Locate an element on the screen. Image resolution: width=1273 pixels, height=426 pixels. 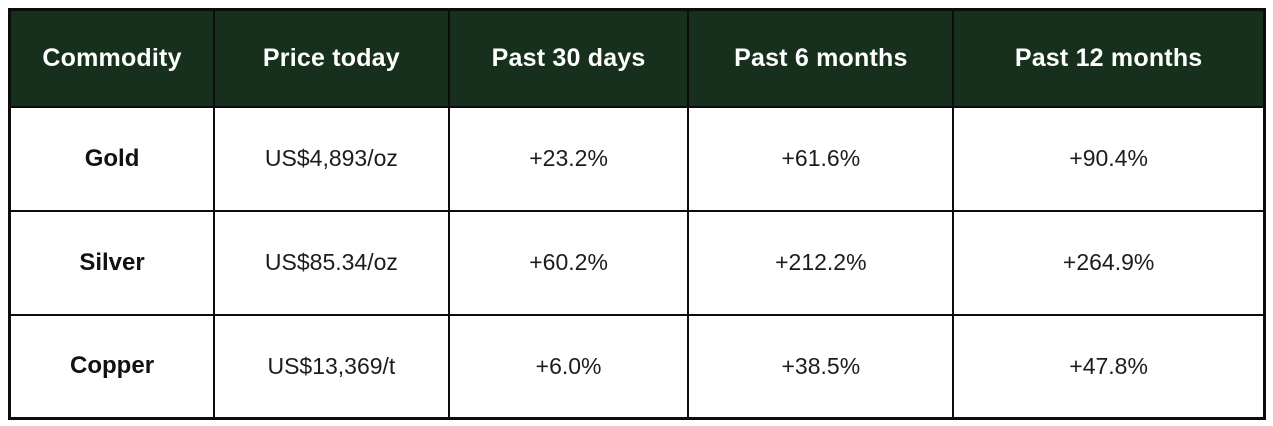
cell-gold-price-today: US$4,893/oz is located at coordinates (331, 158).